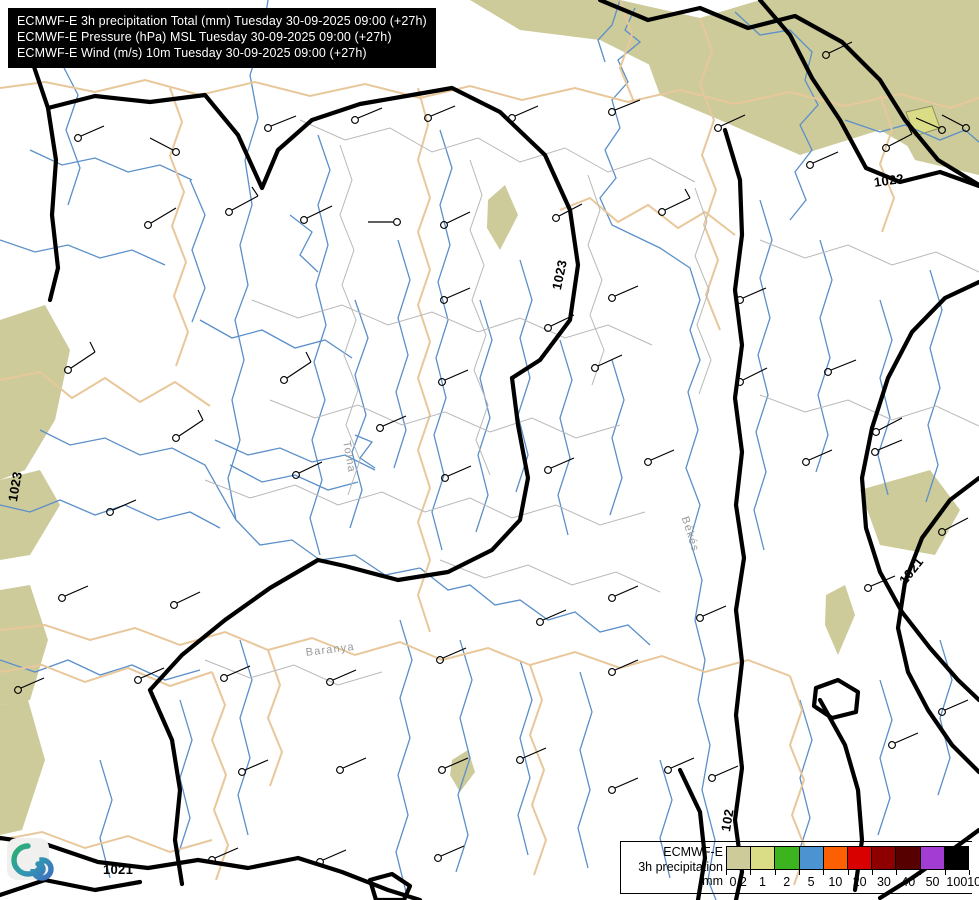 This screenshot has height=900, width=979. Describe the element at coordinates (957, 882) in the screenshot. I see `legend-tick-label-9: 100` at that location.